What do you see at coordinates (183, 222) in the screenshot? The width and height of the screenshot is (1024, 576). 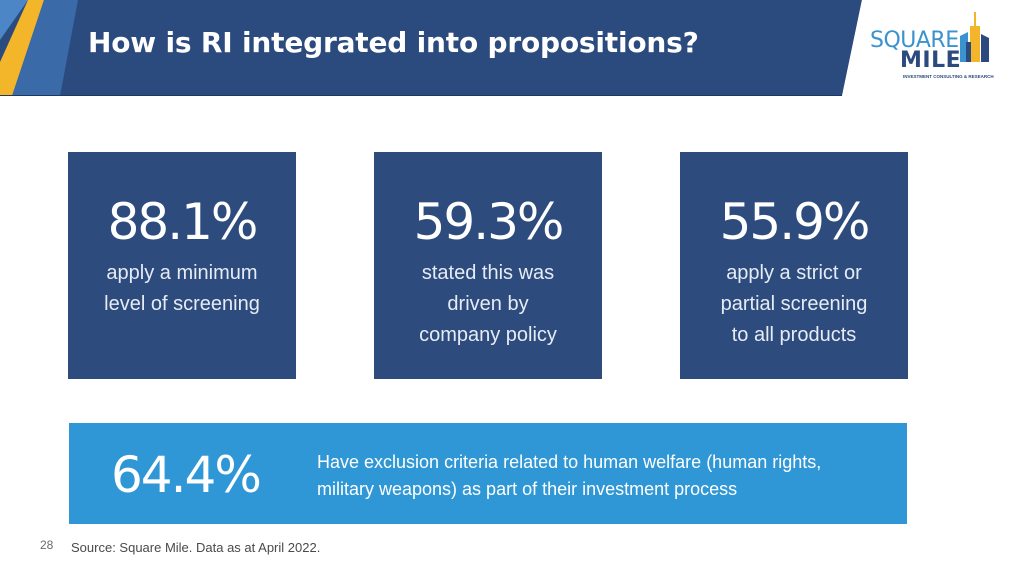 I see `stat-value: 88.1%` at bounding box center [183, 222].